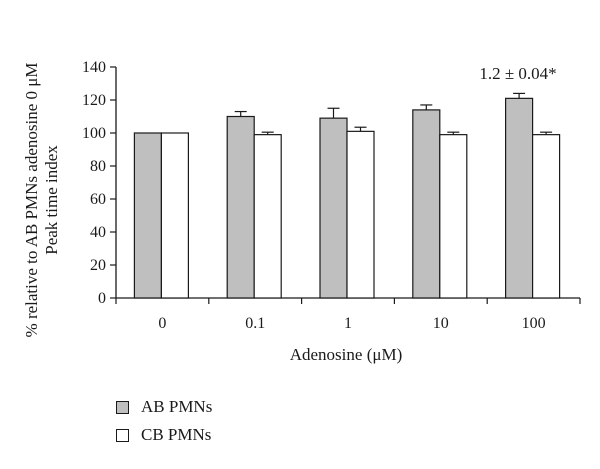  Describe the element at coordinates (98, 199) in the screenshot. I see `y-tick-label: 60` at that location.